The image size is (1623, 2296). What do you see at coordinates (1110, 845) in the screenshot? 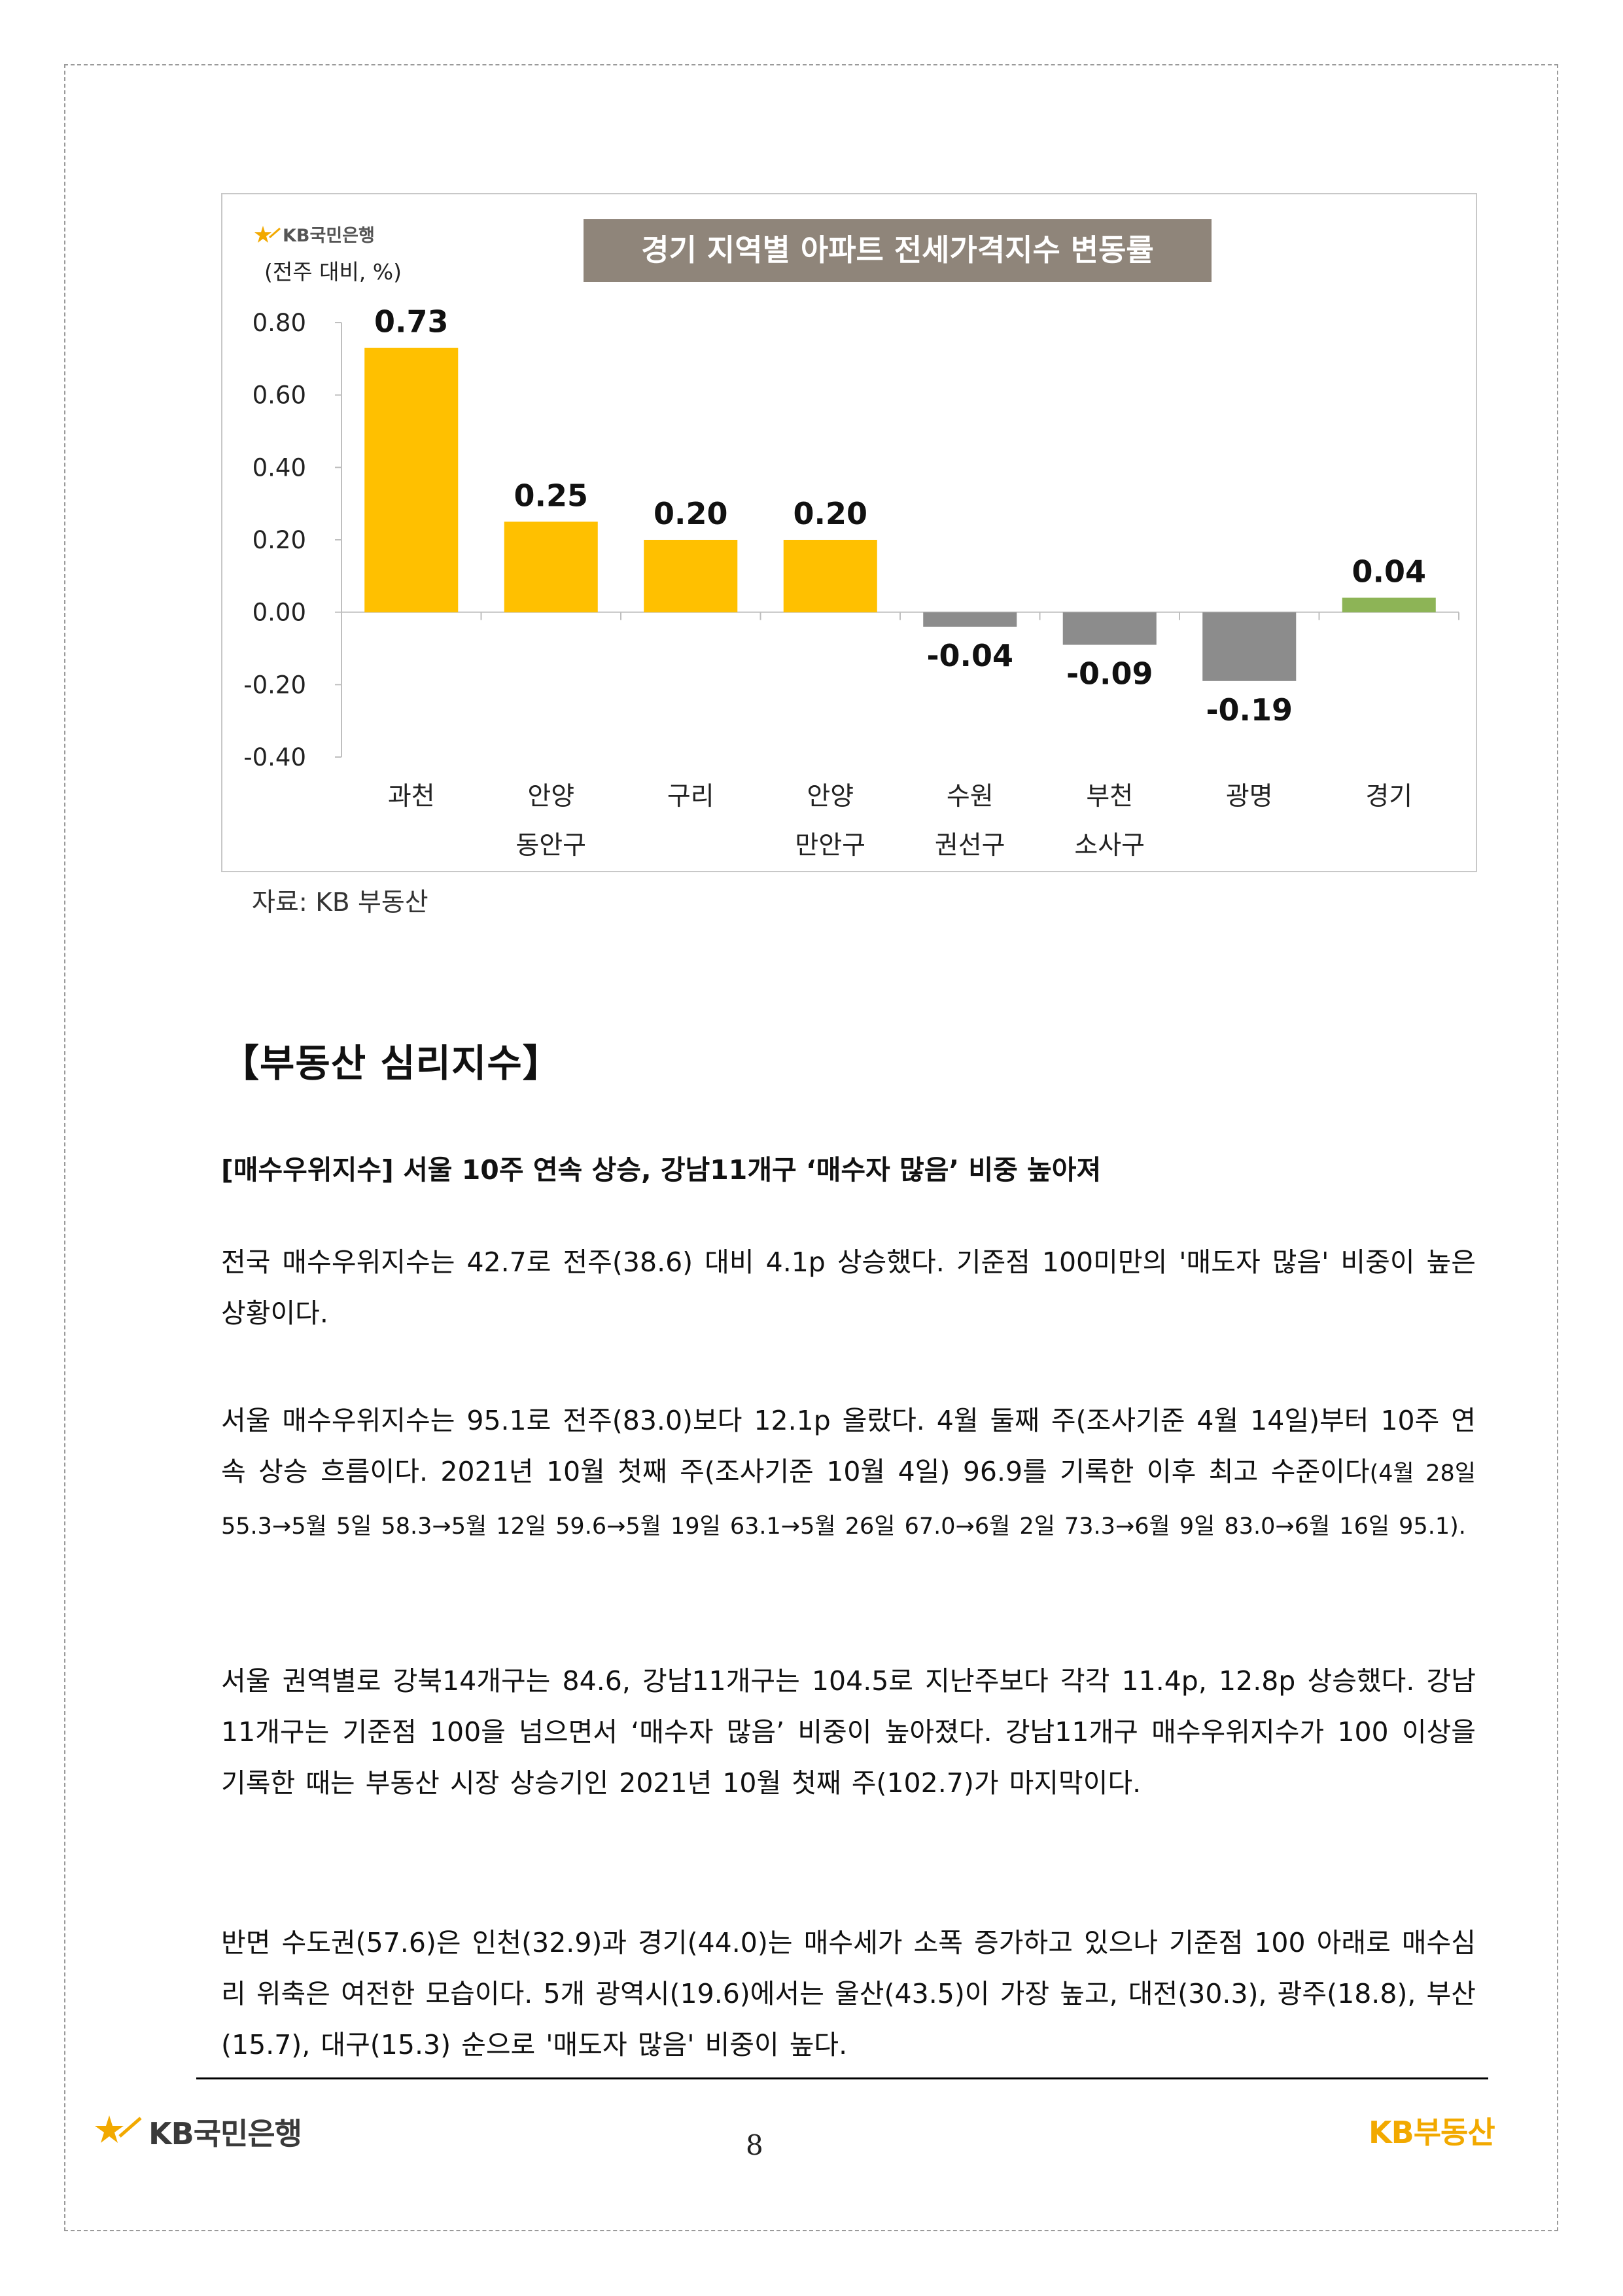
I see `x-tick-label-line2: 소사구` at bounding box center [1110, 845].